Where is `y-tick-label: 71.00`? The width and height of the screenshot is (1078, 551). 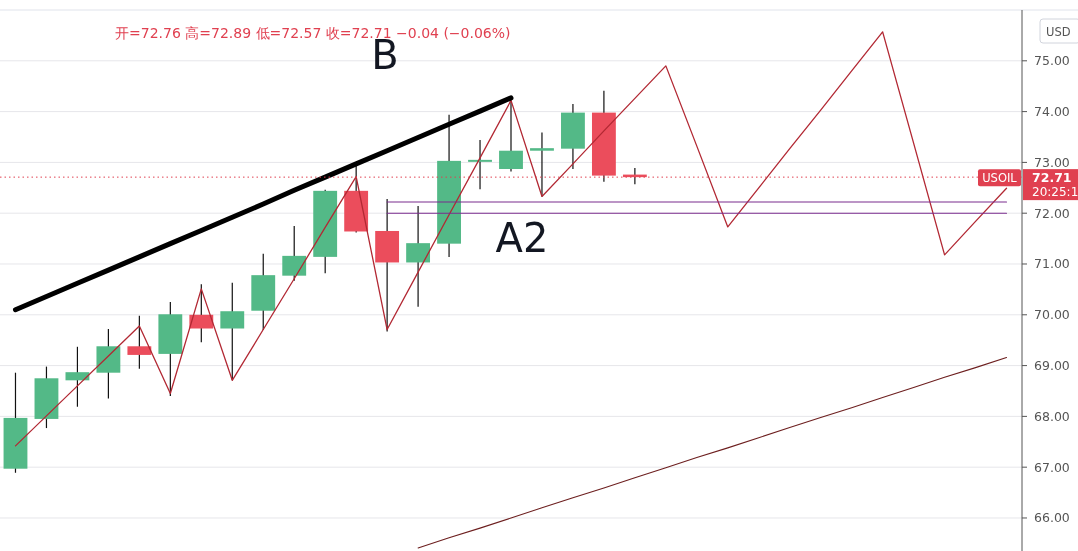 y-tick-label: 71.00 is located at coordinates (1052, 264).